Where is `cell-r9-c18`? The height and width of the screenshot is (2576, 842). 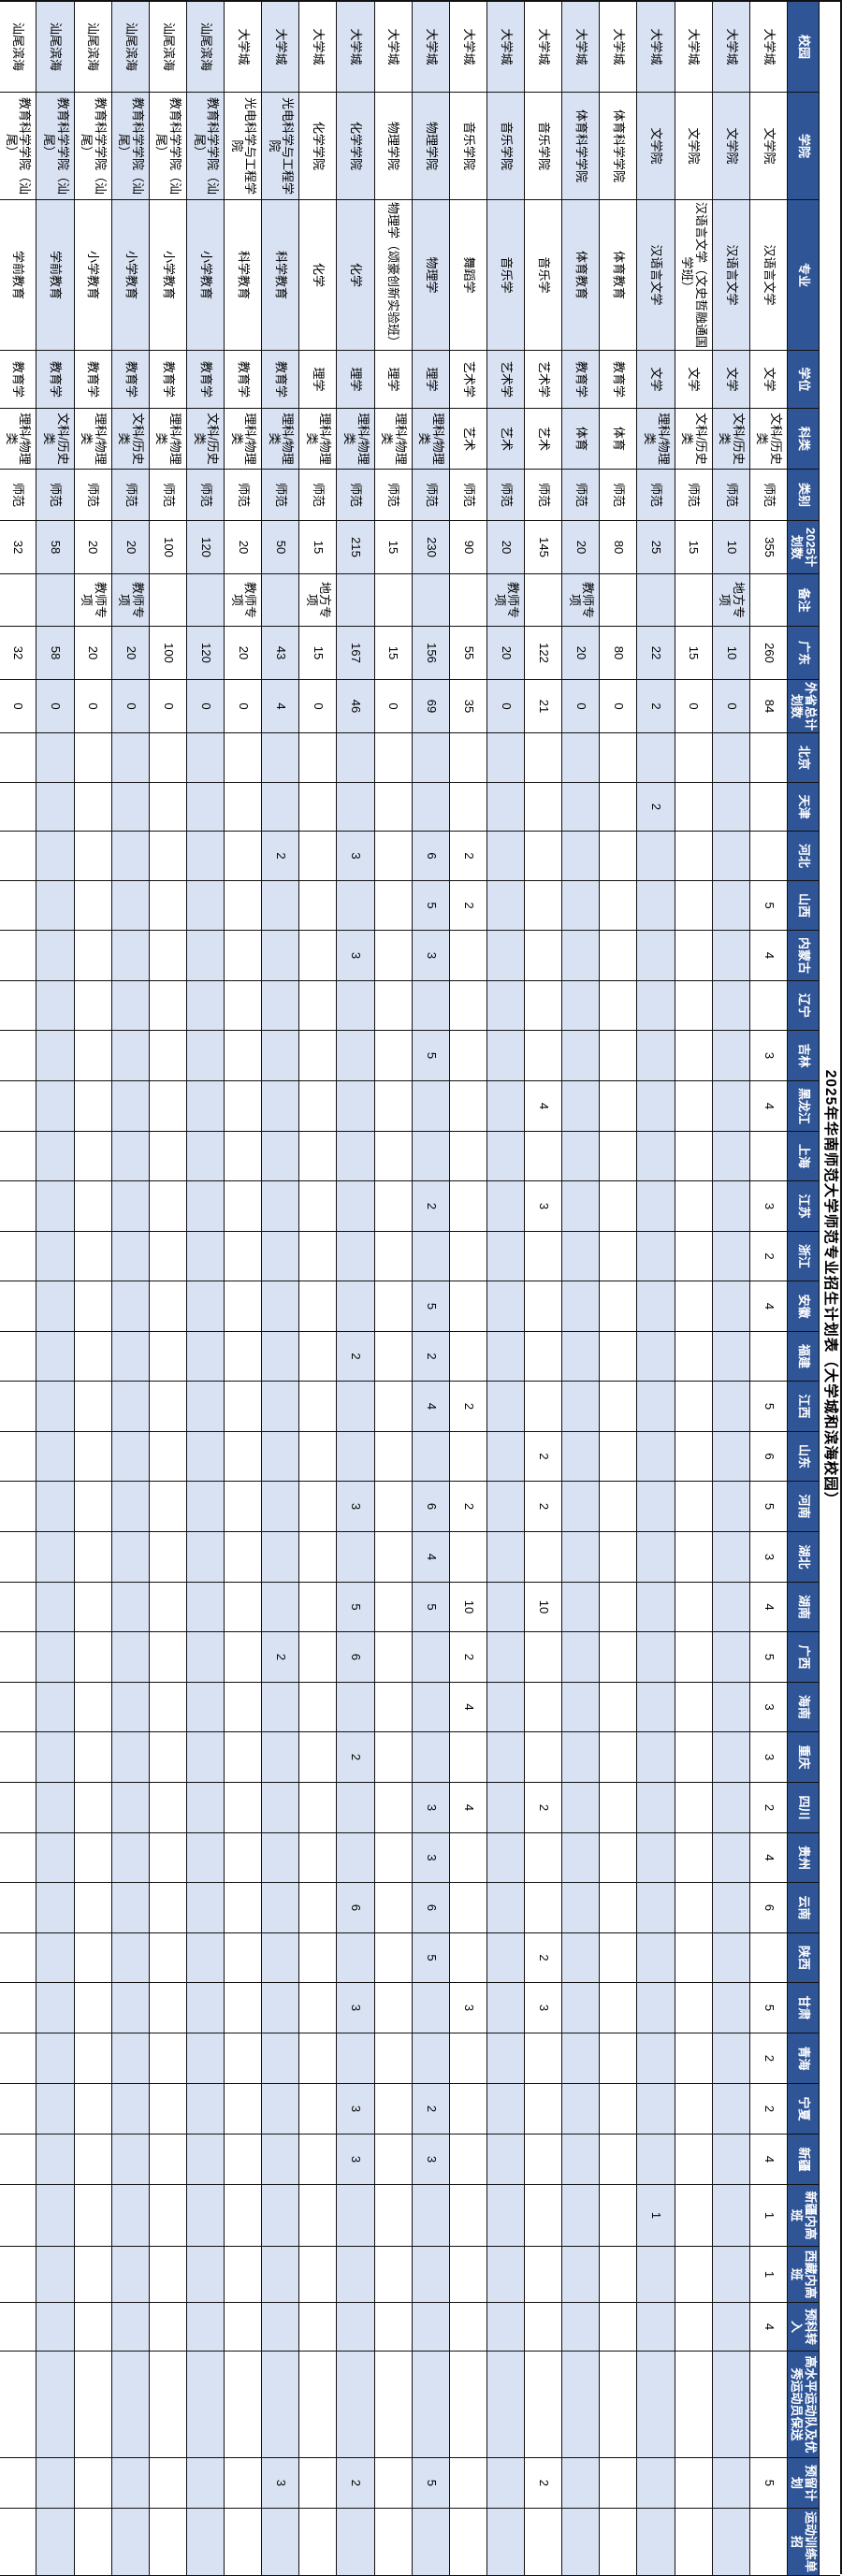
cell-r9-c18 is located at coordinates (467, 1106).